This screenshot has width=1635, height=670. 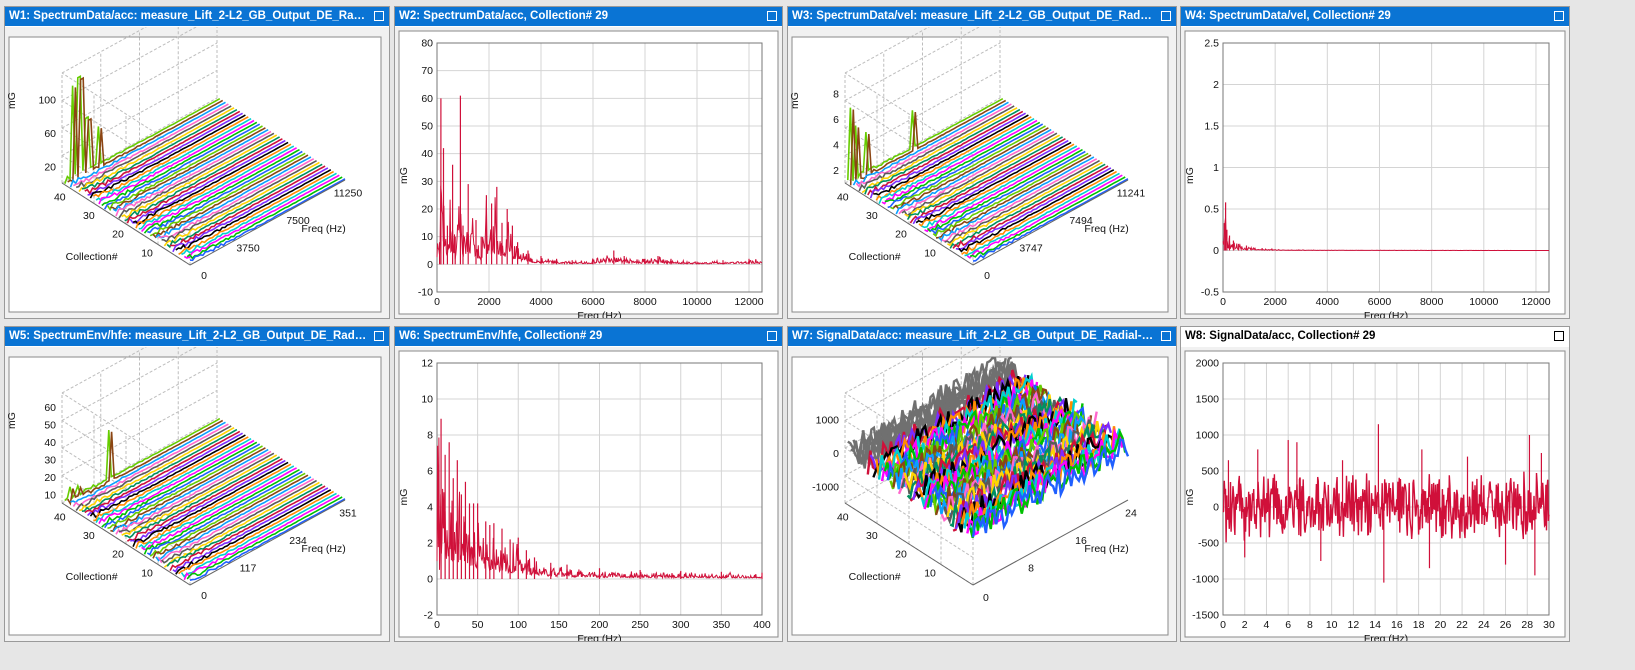 What do you see at coordinates (836, 146) in the screenshot?
I see `z-tick-label: 4` at bounding box center [836, 146].